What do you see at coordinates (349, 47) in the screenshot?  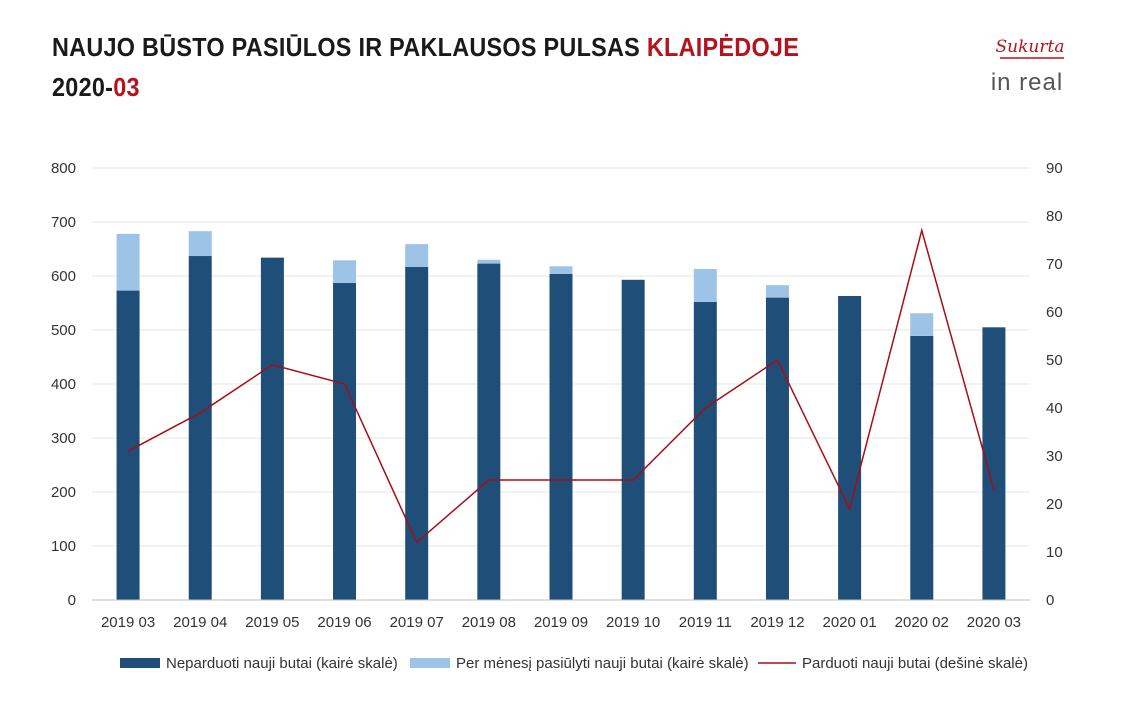 I see `title-main: NAUJO BŪSTO PASIŪLOS IR PAKLAUSOS PULSAS` at bounding box center [349, 47].